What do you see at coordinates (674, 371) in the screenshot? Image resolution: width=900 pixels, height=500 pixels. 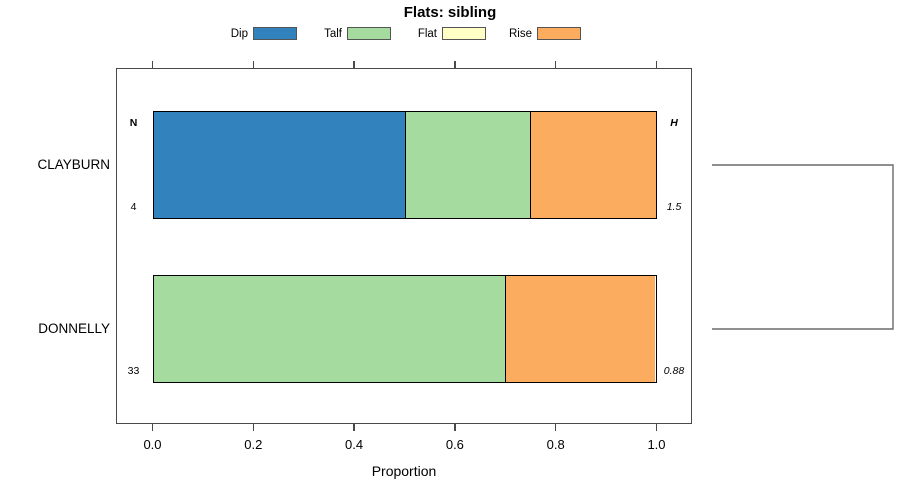 I see `h-value-donnelly: 0.88` at bounding box center [674, 371].